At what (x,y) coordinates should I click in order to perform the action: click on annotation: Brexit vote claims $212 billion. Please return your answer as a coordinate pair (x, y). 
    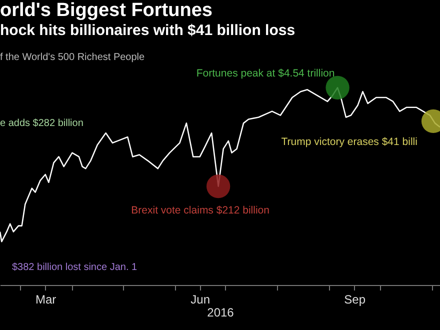
    Looking at the image, I should click on (200, 210).